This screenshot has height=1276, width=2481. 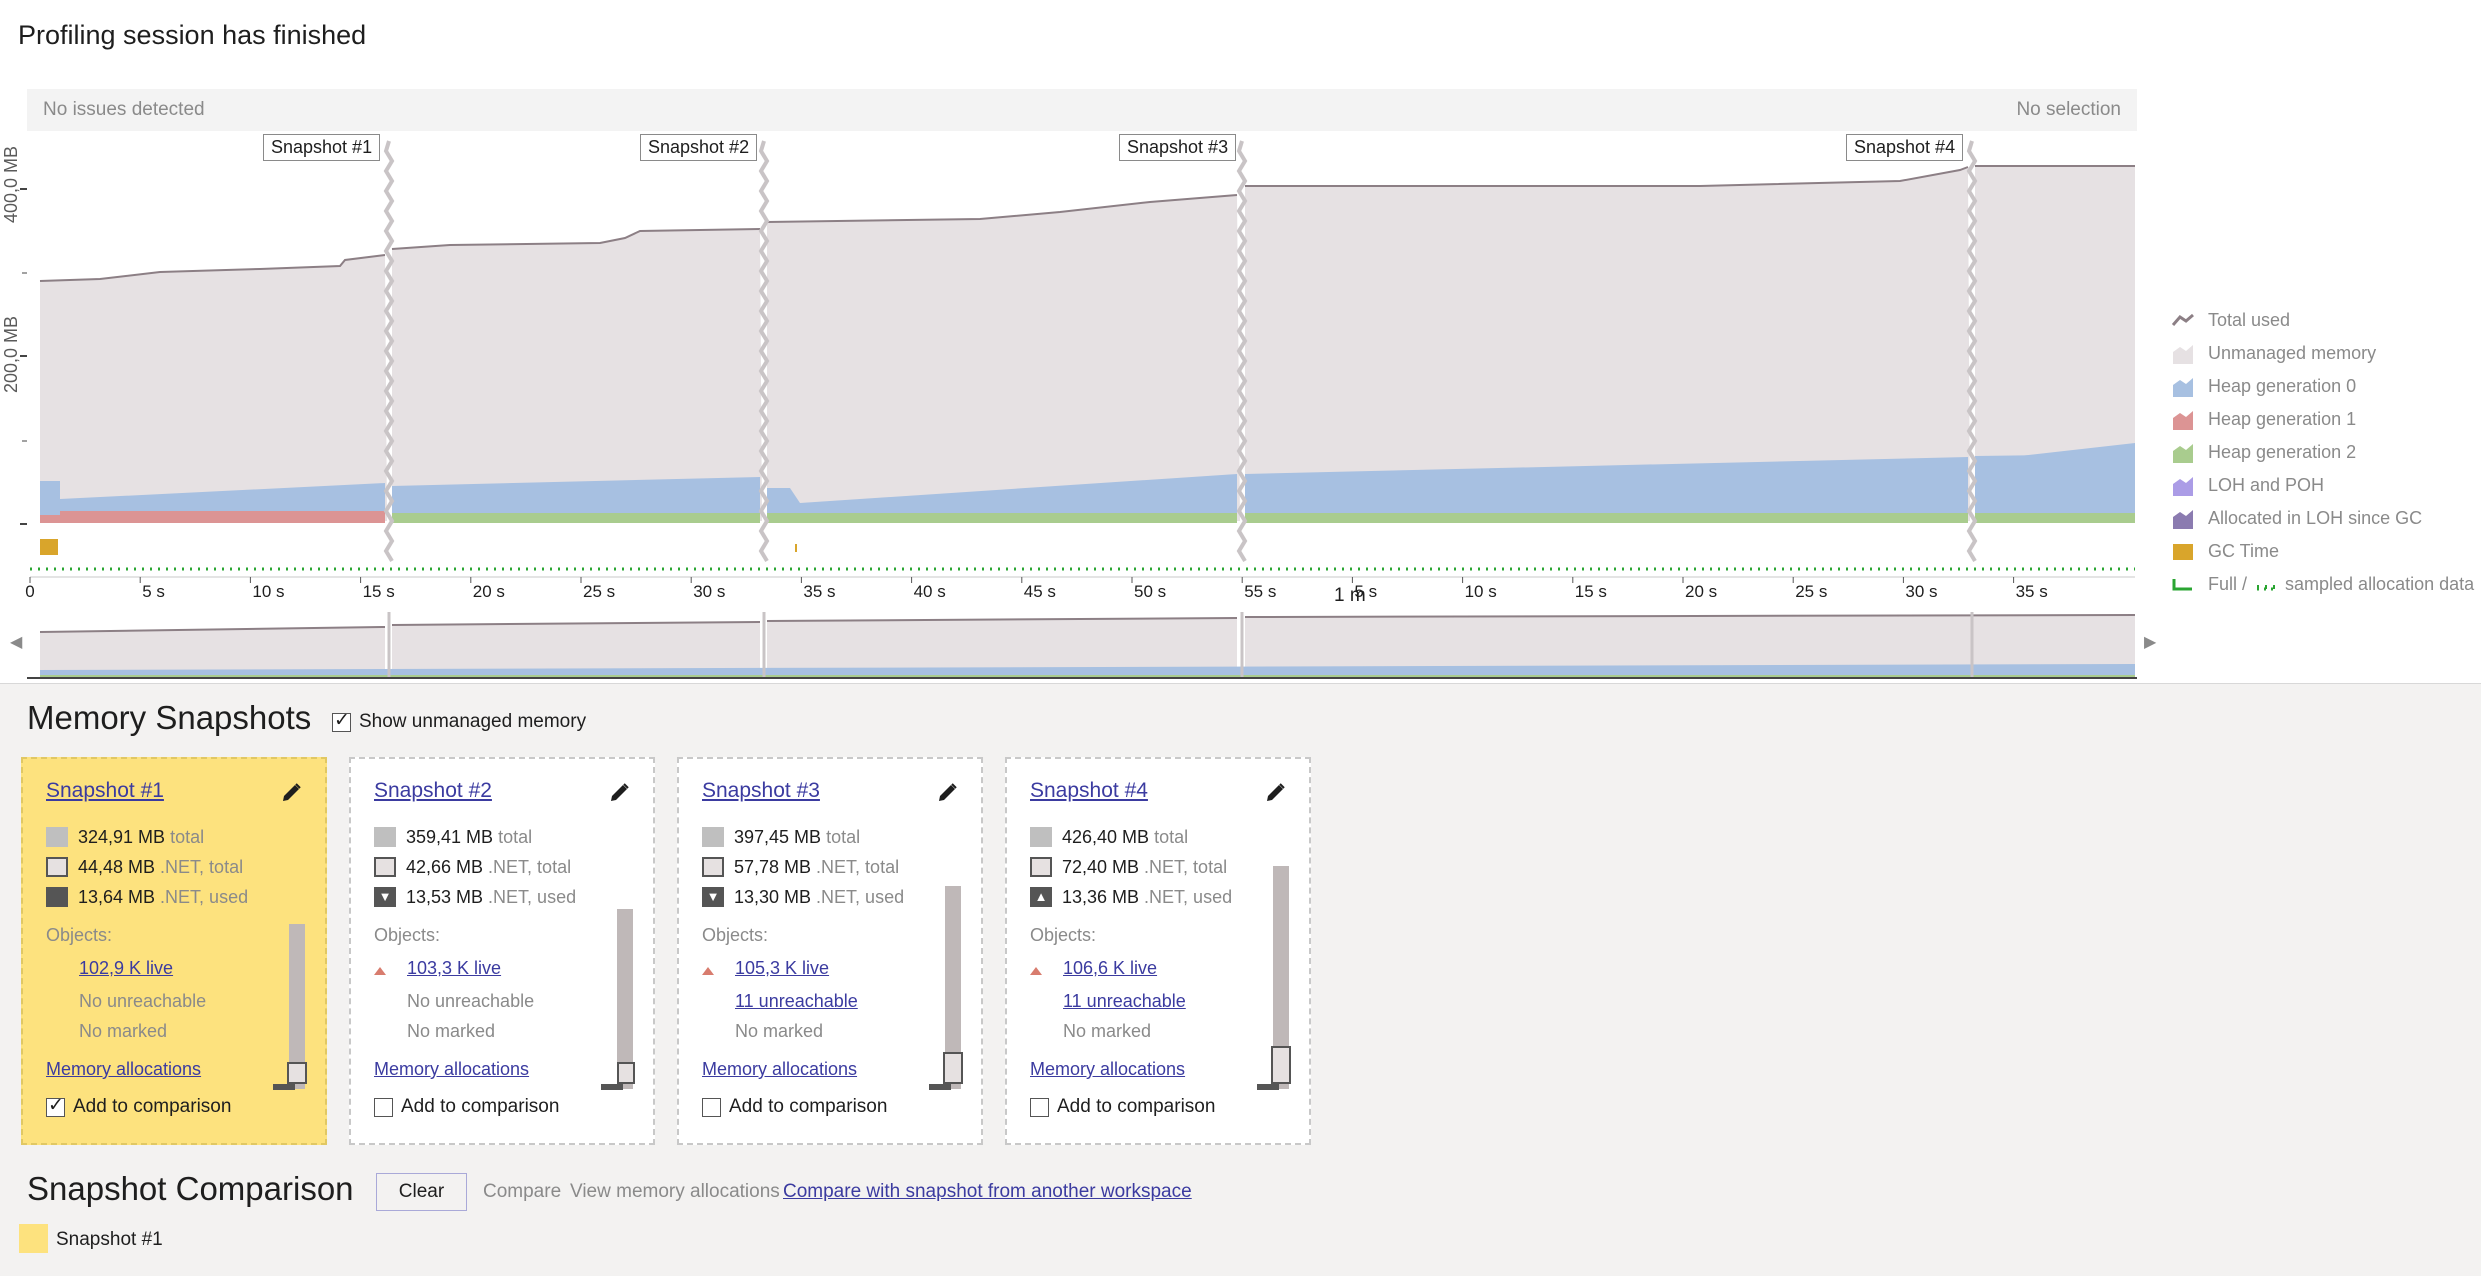 What do you see at coordinates (16, 642) in the screenshot?
I see `scroll-left-icon: ◀` at bounding box center [16, 642].